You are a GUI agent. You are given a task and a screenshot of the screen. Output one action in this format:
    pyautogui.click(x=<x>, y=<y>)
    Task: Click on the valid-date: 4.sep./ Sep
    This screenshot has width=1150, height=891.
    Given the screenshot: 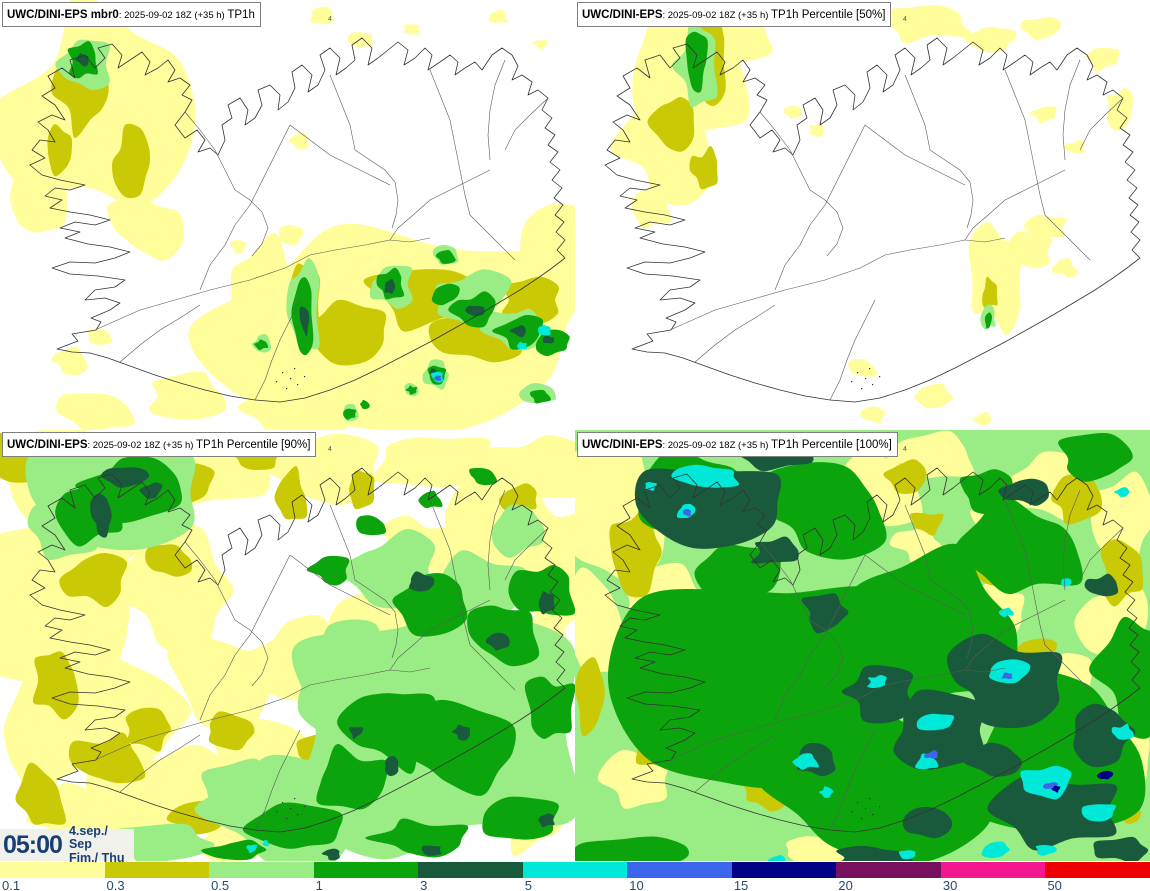 What is the action you would take?
    pyautogui.click(x=88, y=837)
    